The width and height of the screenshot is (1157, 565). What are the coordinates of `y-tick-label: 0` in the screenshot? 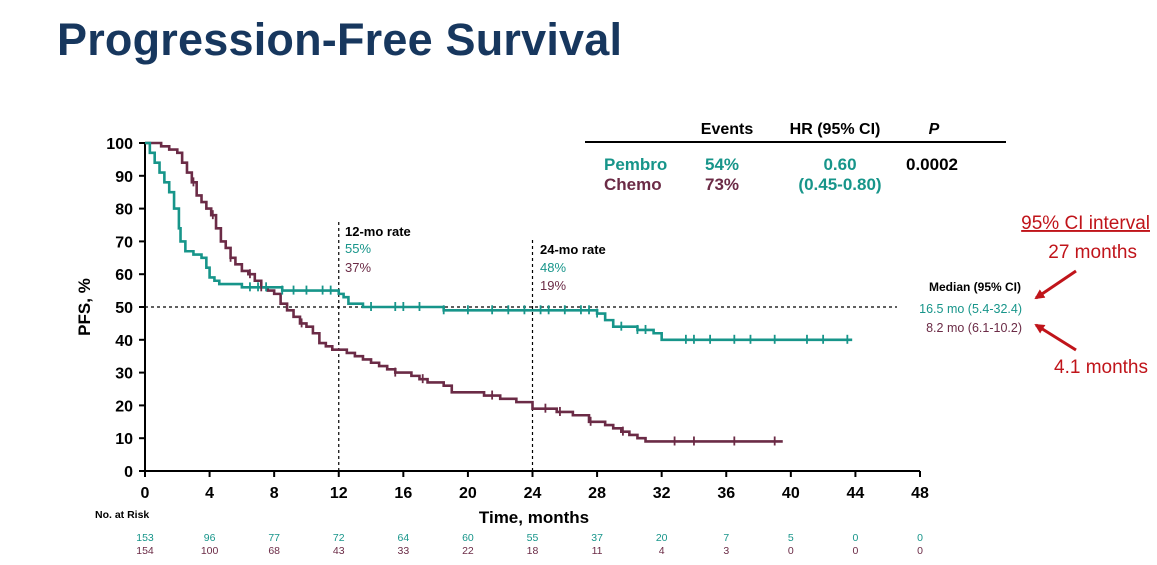 It's located at (128, 472).